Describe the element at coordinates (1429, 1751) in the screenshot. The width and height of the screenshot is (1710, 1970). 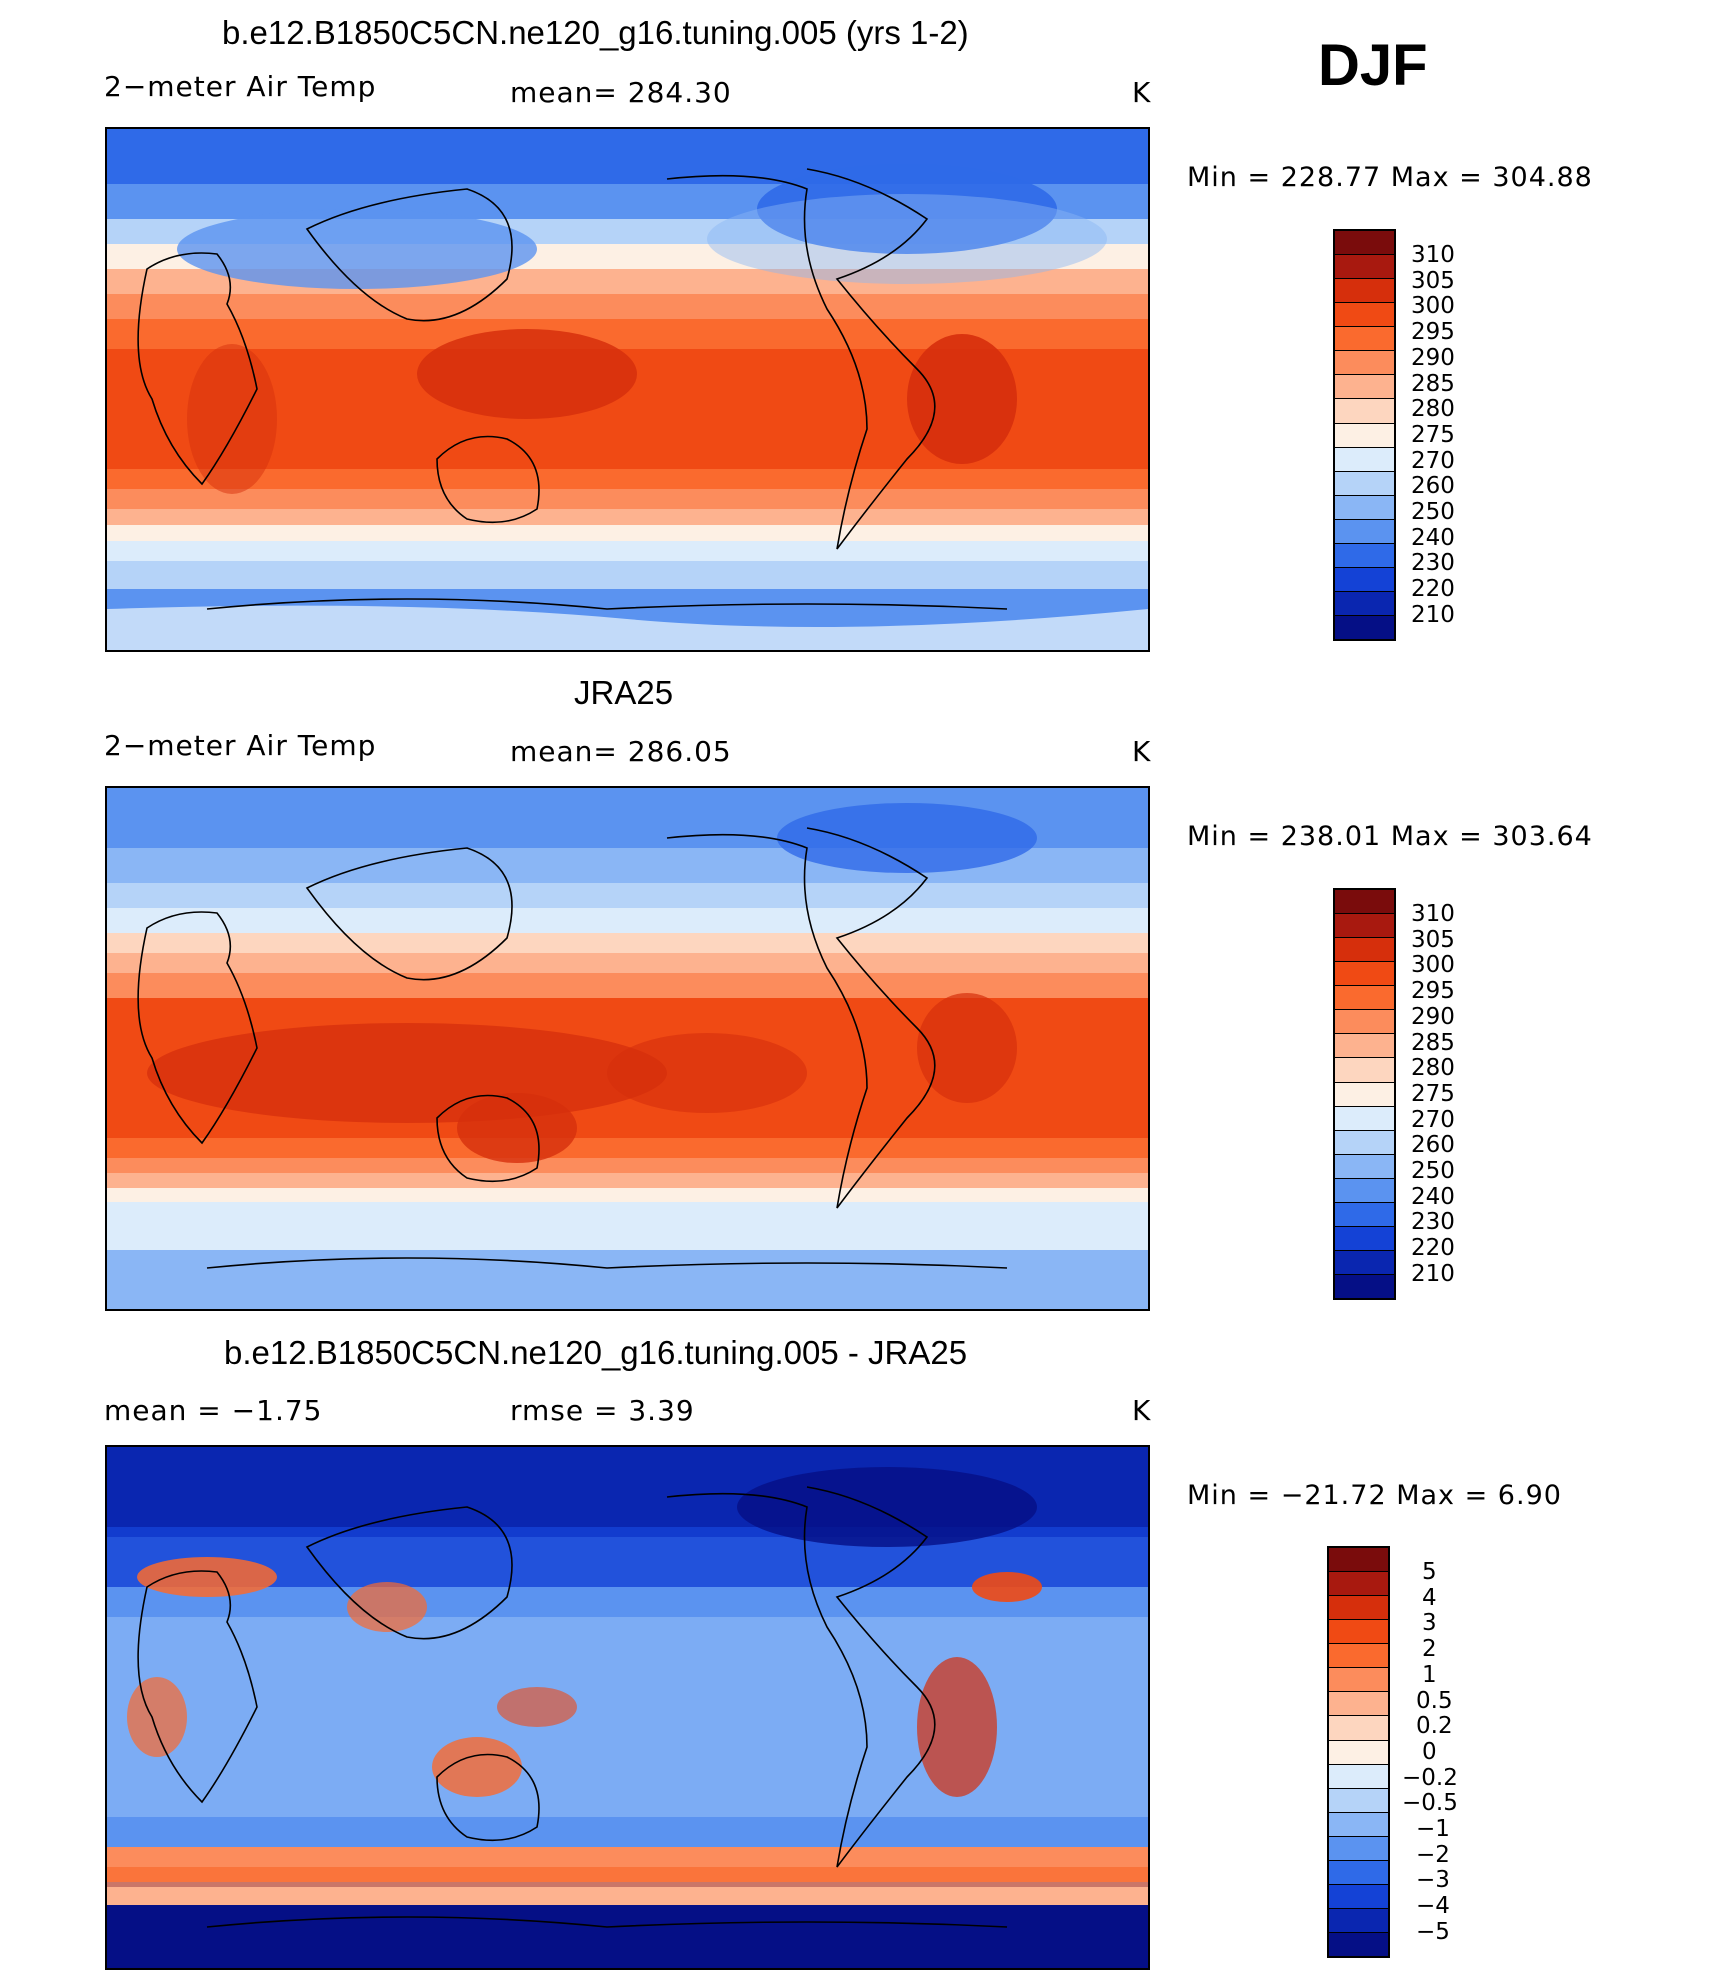
I see `colorbar-tick-label: 0` at that location.